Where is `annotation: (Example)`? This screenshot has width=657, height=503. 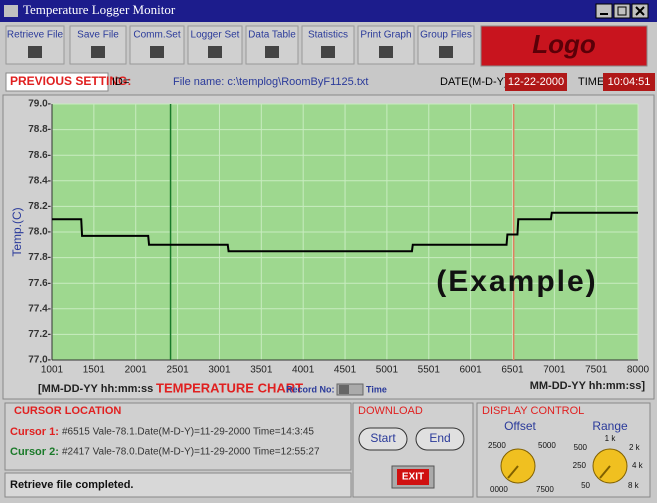 annotation: (Example) is located at coordinates (516, 281).